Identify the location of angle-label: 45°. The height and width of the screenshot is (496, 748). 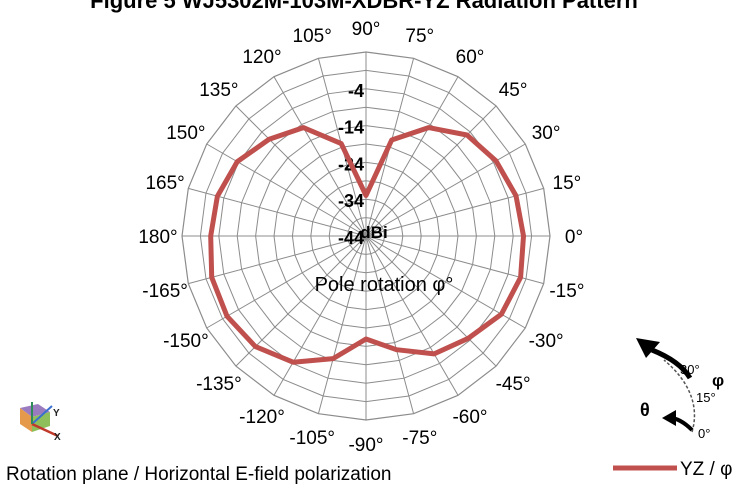
(513, 90).